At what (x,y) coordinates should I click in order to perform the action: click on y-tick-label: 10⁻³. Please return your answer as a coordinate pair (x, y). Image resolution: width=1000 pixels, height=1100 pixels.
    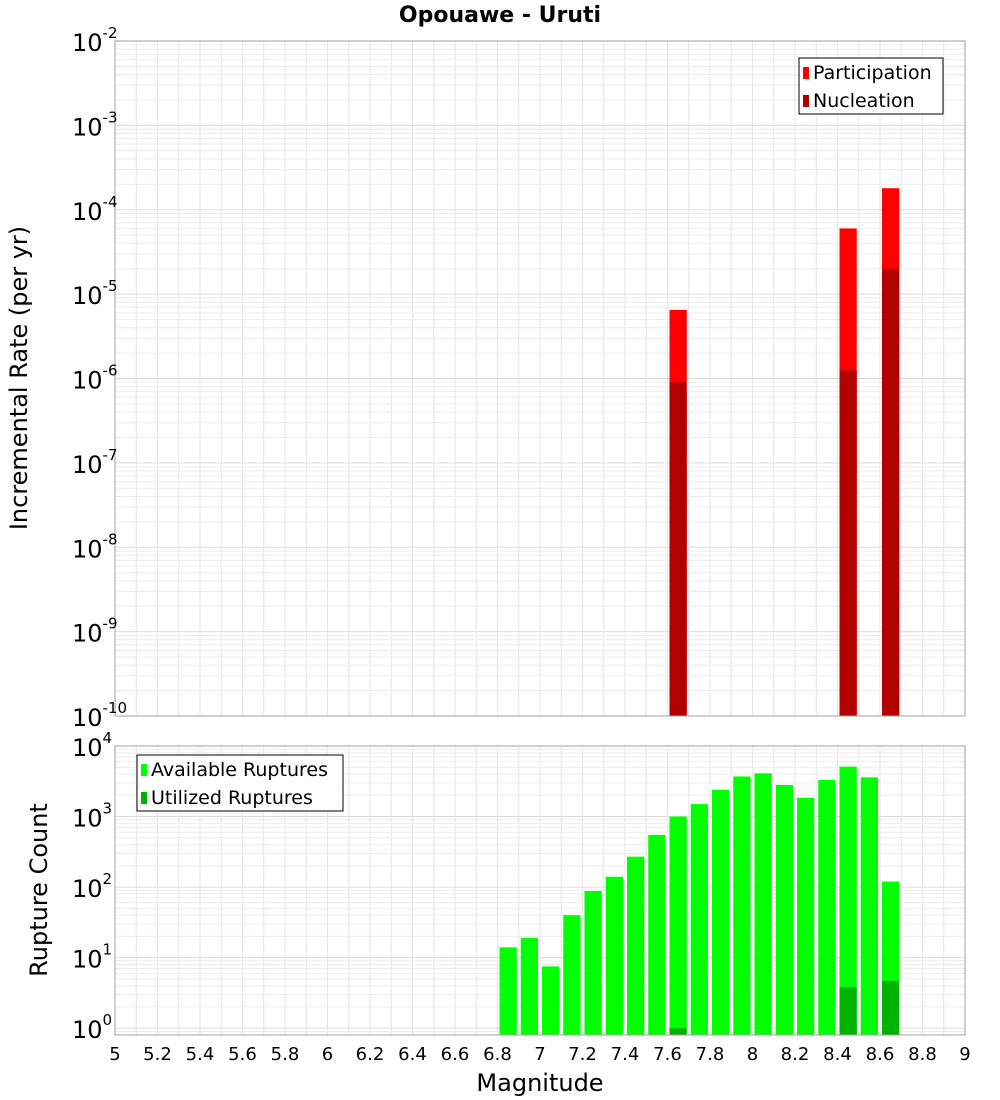
    Looking at the image, I should click on (95, 124).